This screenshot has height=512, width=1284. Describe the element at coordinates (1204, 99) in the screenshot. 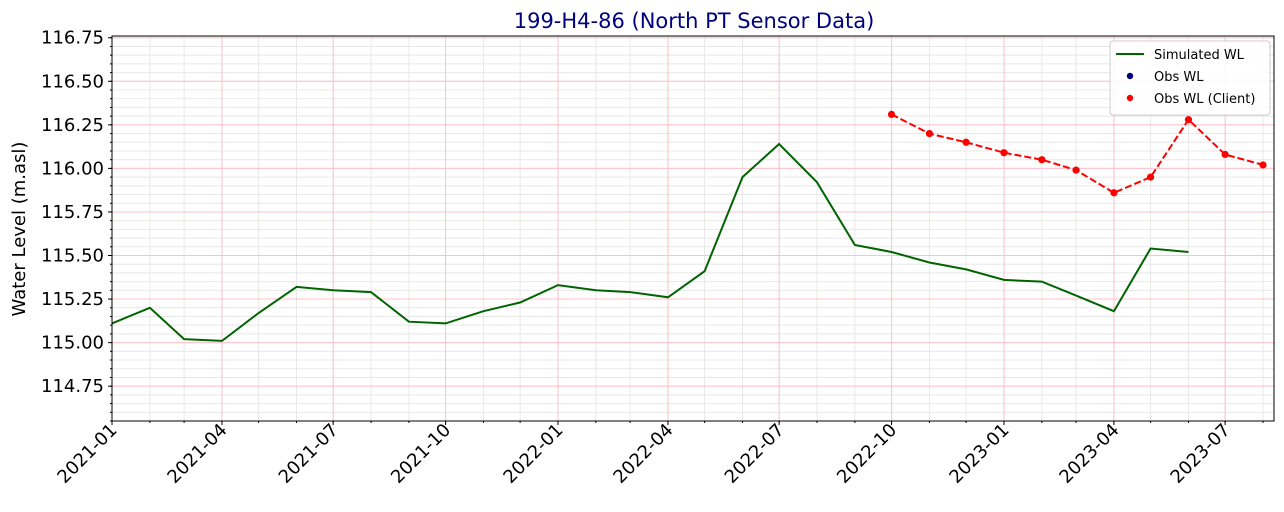

I see `legend-label: Obs WL (Client)` at that location.